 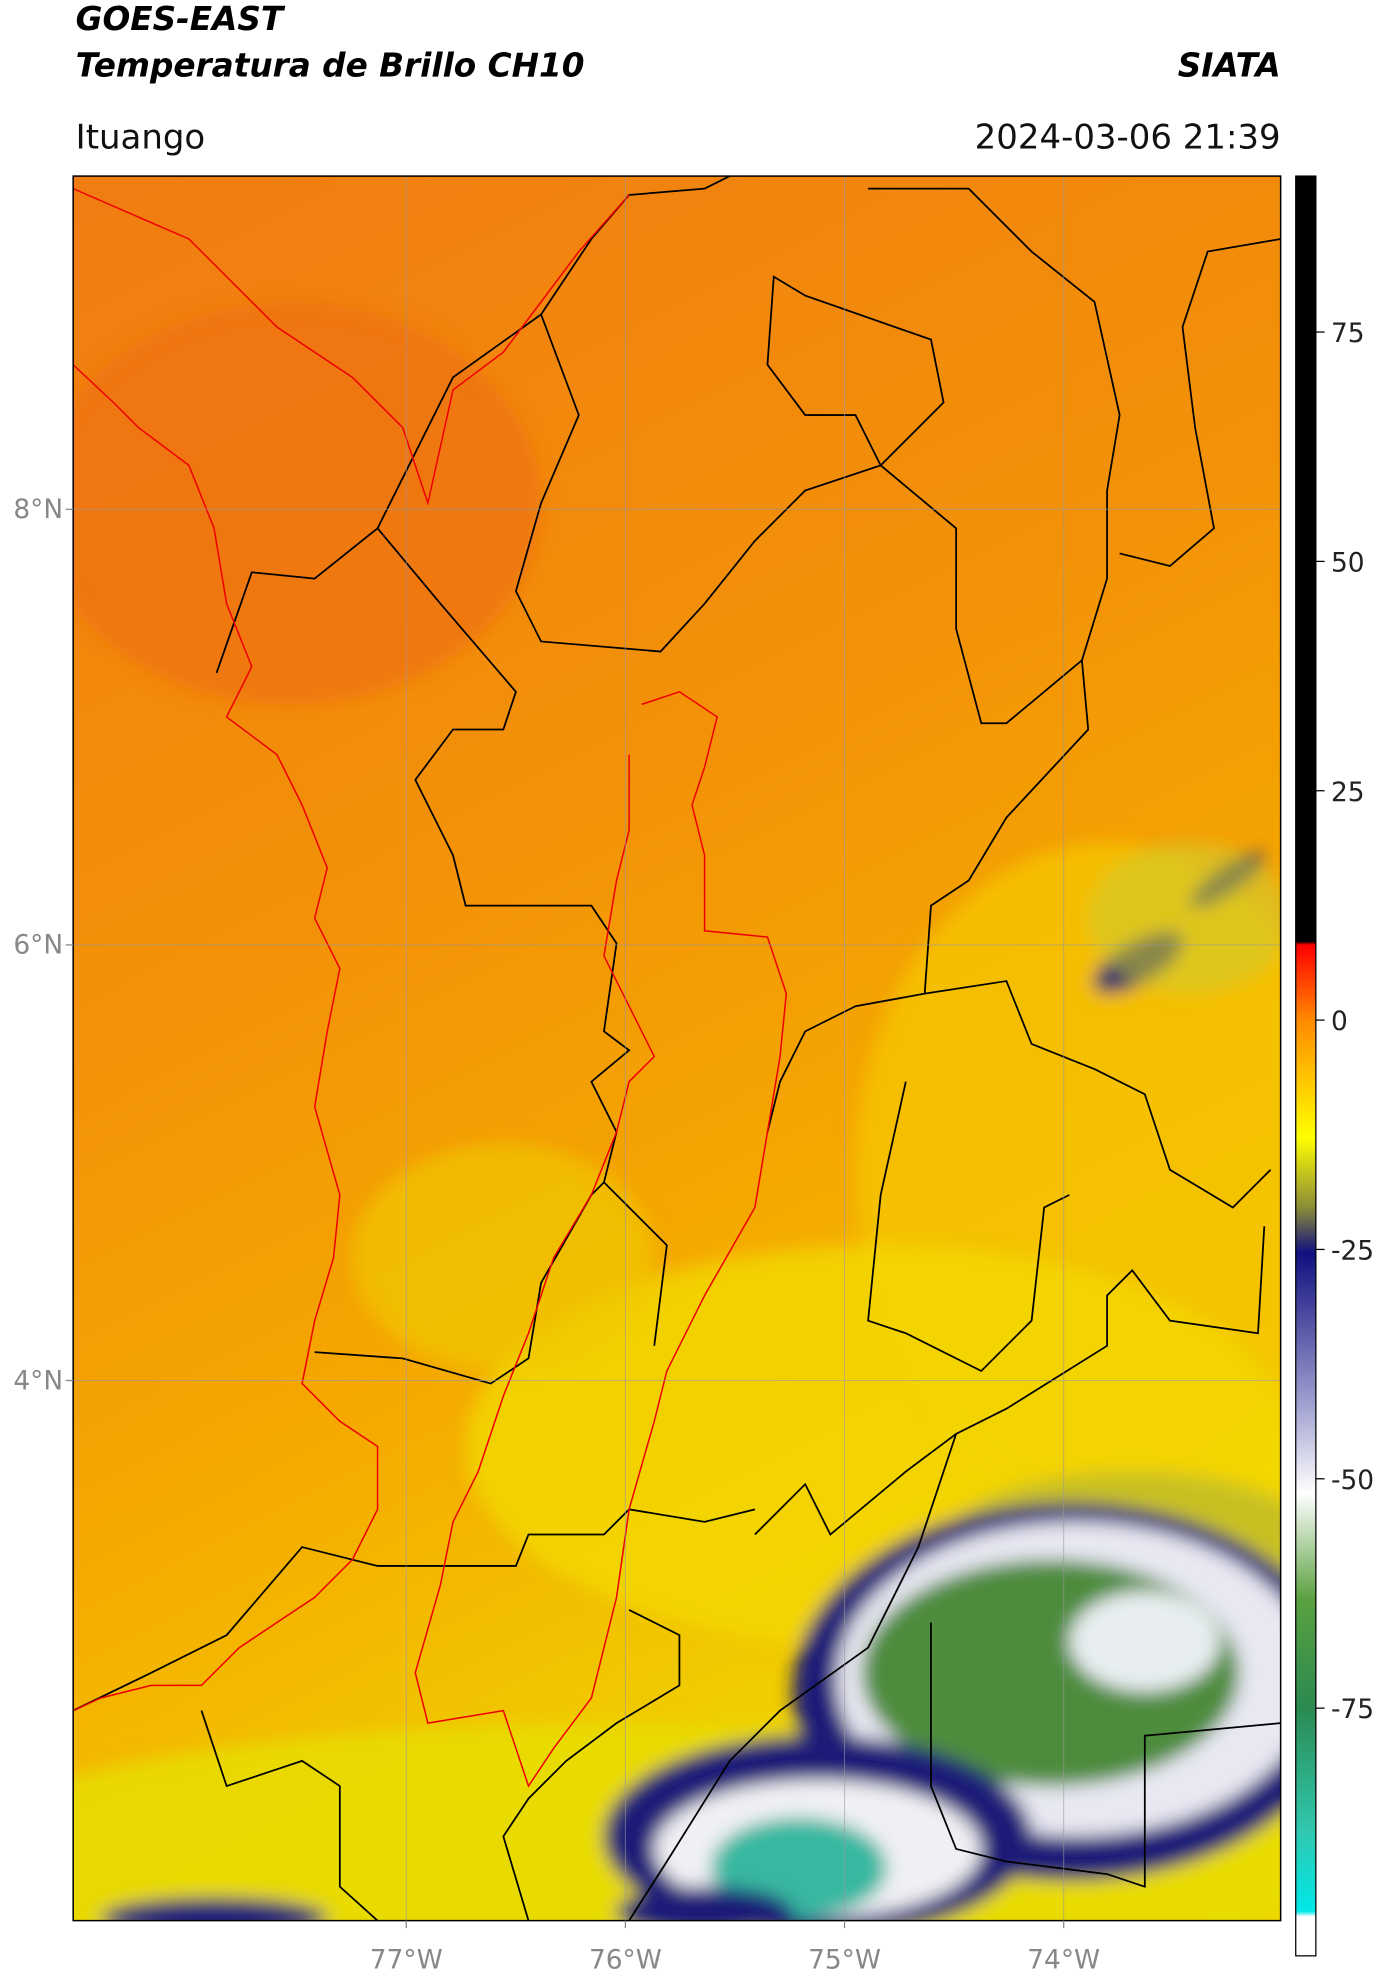 I want to click on lat-label: 4°N, so click(x=38, y=1380).